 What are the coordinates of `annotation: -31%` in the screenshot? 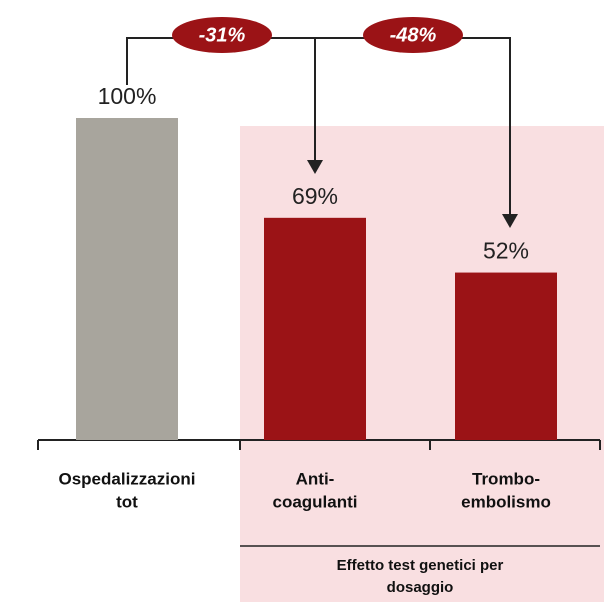 It's located at (222, 35).